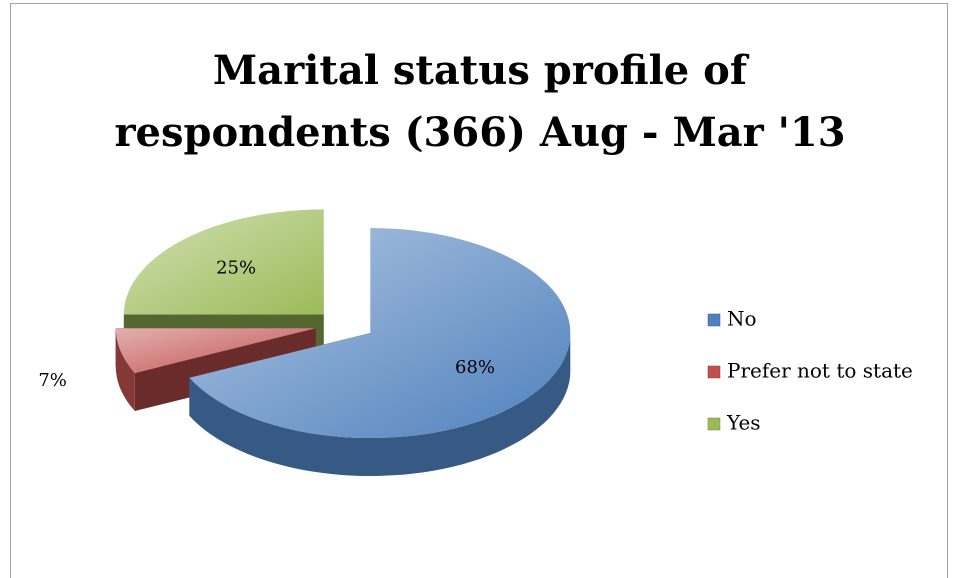 This screenshot has width=957, height=578. What do you see at coordinates (742, 319) in the screenshot?
I see `legend-label: No` at bounding box center [742, 319].